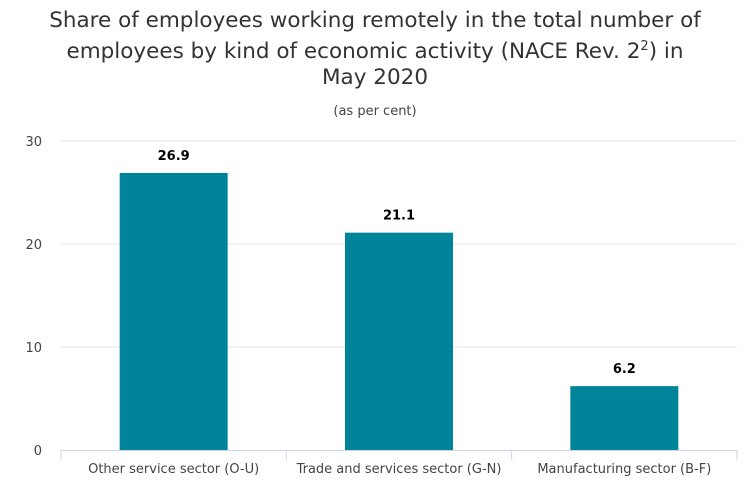 The image size is (750, 500). What do you see at coordinates (33, 142) in the screenshot?
I see `y-tick-label: 30` at bounding box center [33, 142].